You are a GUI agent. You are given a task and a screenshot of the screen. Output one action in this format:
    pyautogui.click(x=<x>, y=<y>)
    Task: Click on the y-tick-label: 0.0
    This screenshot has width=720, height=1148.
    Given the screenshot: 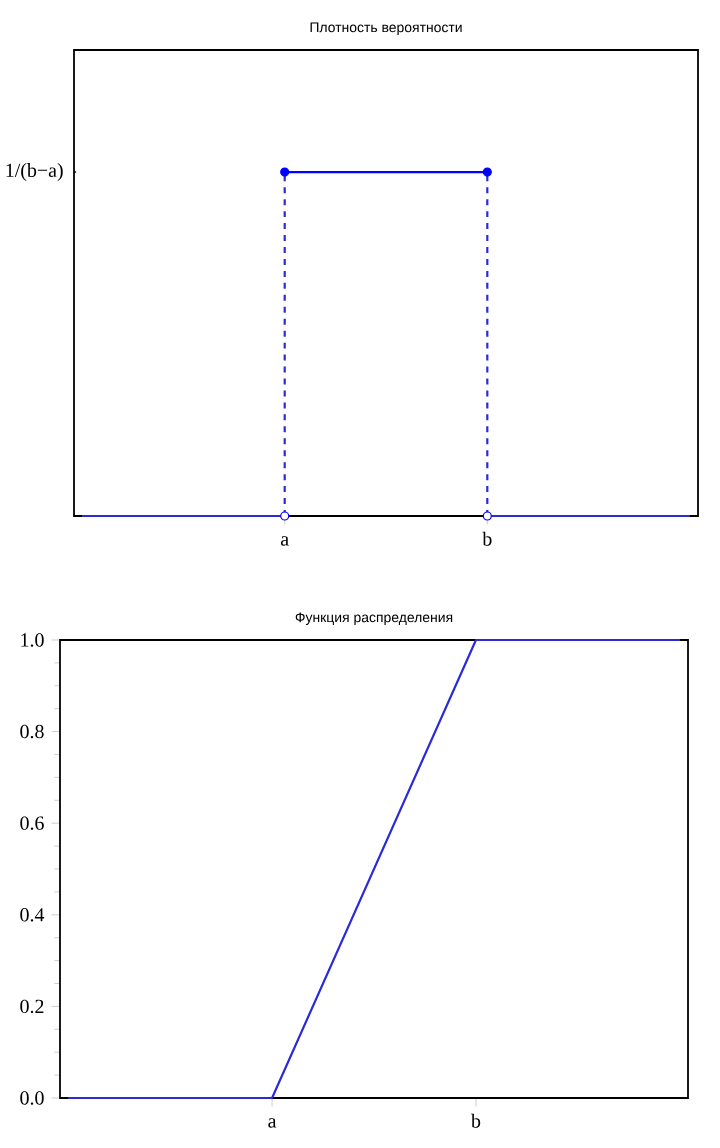 What is the action you would take?
    pyautogui.click(x=32, y=1098)
    